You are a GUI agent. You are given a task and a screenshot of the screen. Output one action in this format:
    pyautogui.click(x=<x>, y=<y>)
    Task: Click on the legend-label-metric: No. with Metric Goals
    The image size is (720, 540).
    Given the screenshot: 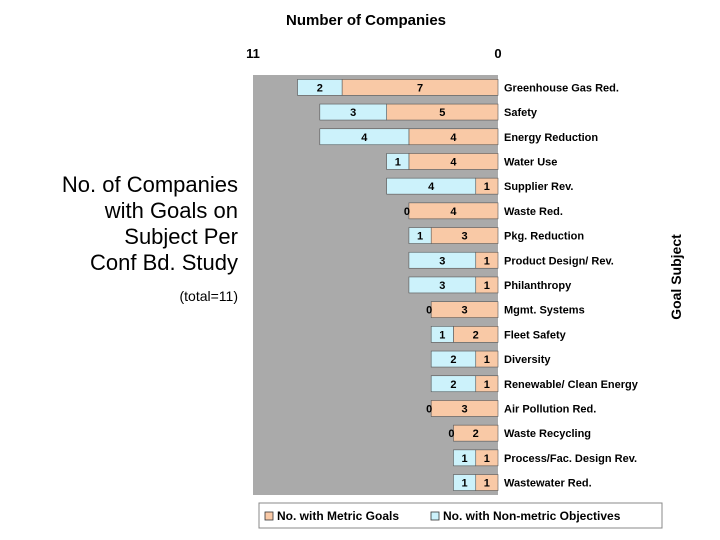 What is the action you would take?
    pyautogui.click(x=338, y=516)
    